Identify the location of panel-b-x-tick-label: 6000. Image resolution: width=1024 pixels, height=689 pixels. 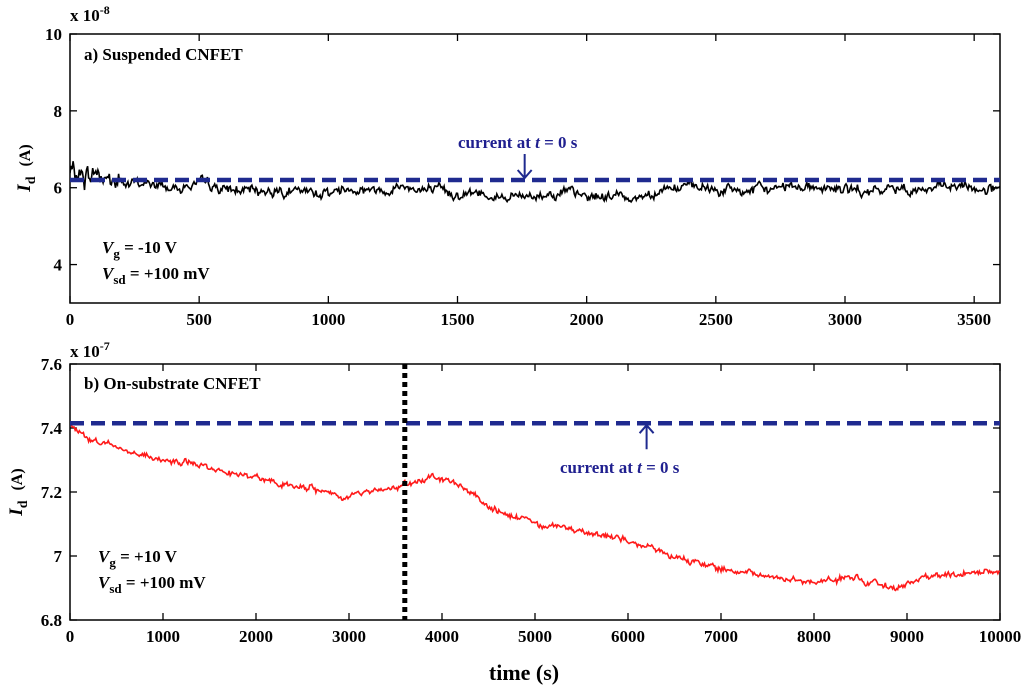
(628, 636).